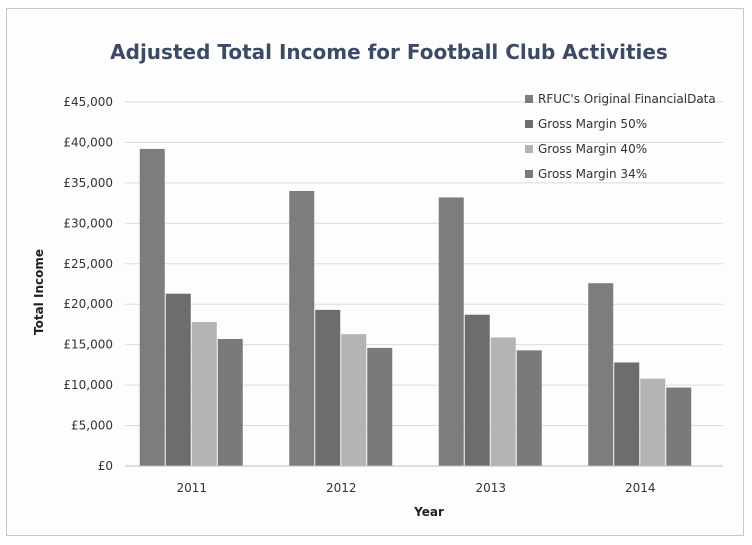 This screenshot has width=752, height=545. I want to click on y-tick-label: £35,000, so click(88, 183).